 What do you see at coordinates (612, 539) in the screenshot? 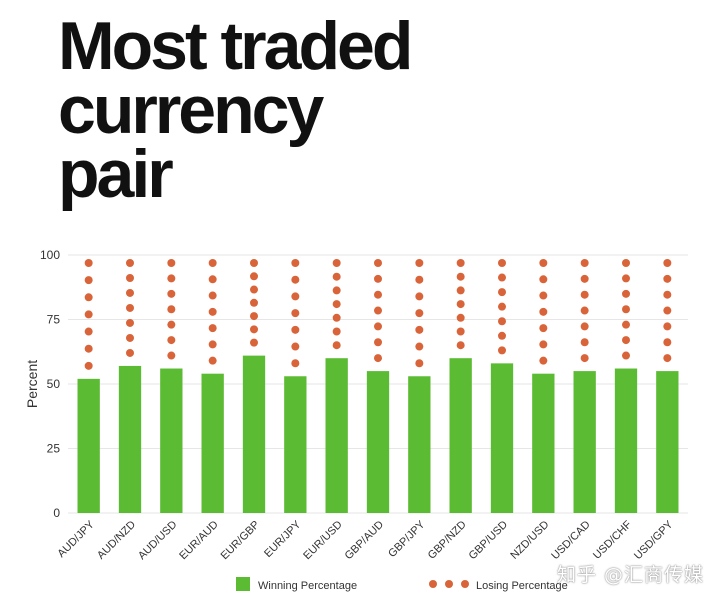
I see `x-tick-label: USD/CHF` at bounding box center [612, 539].